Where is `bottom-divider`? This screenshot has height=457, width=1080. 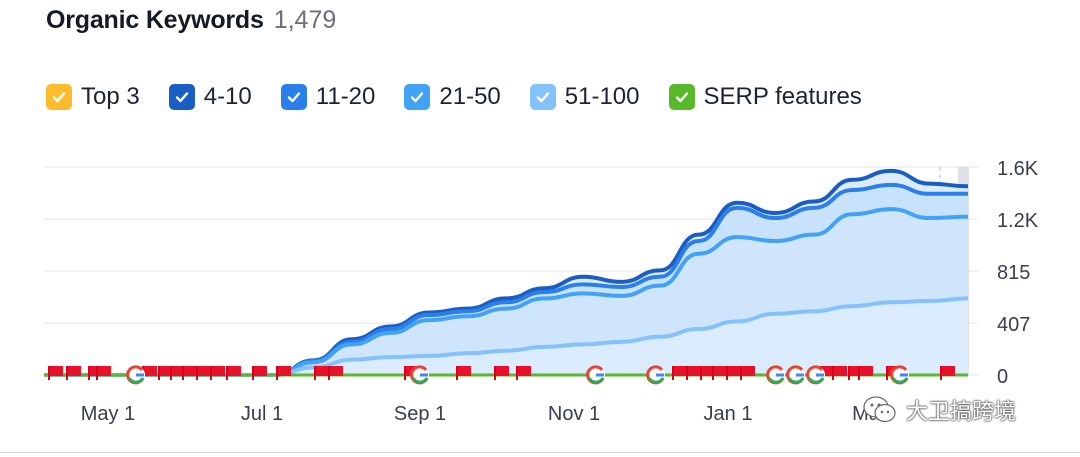
bottom-divider is located at coordinates (540, 452).